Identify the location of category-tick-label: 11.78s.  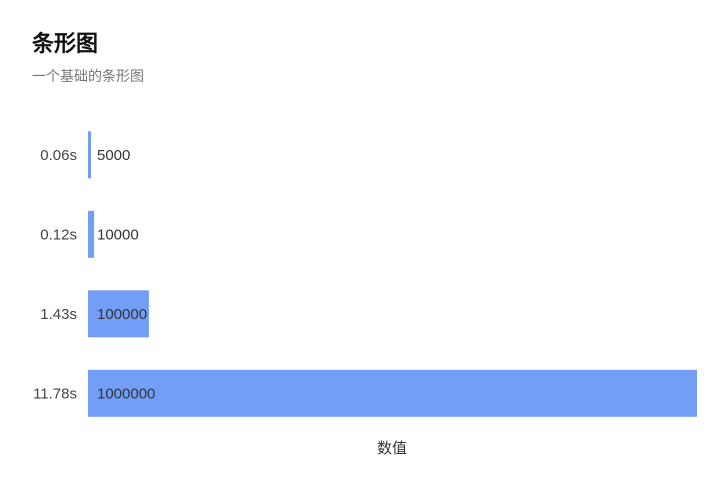
(55, 393).